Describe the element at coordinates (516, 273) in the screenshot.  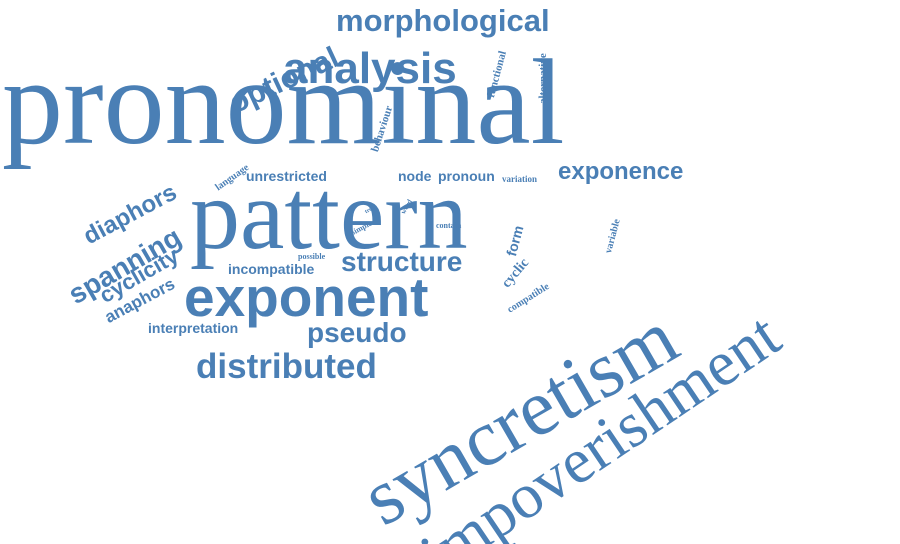
I see `word-cyclic: cyclic` at that location.